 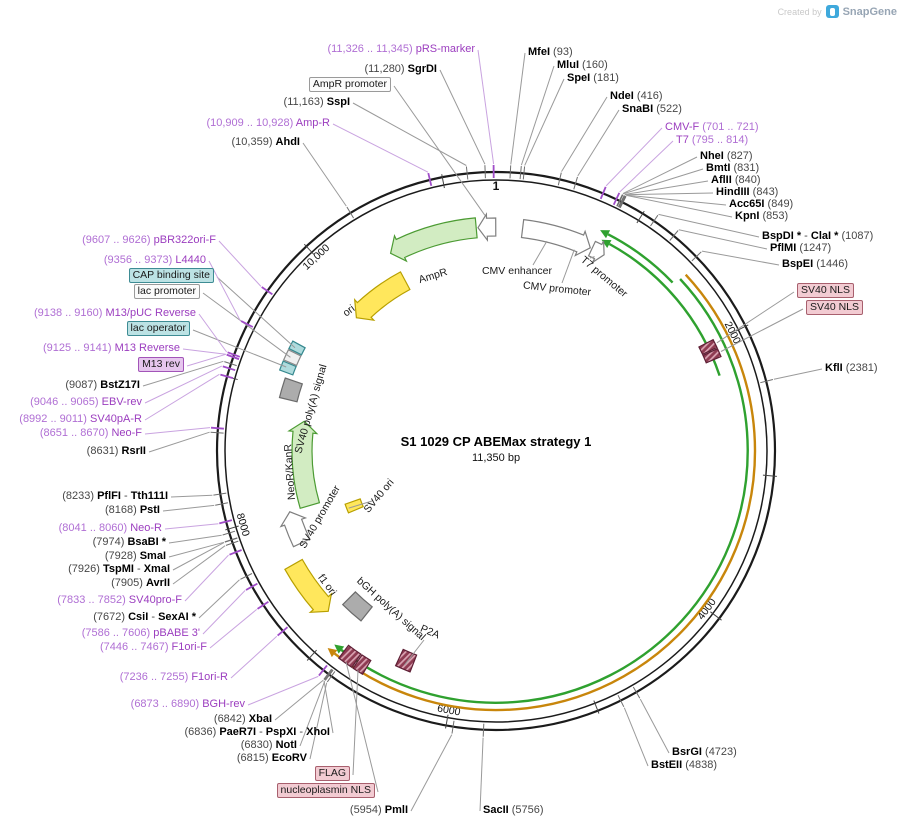 I want to click on mlui-label: MluI (160), so click(x=582, y=65).